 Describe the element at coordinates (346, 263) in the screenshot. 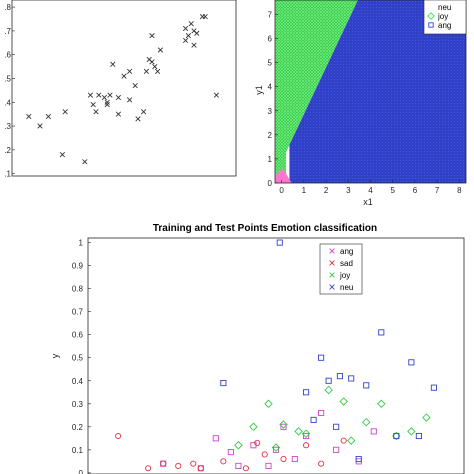

I see `legend-label: sad` at that location.